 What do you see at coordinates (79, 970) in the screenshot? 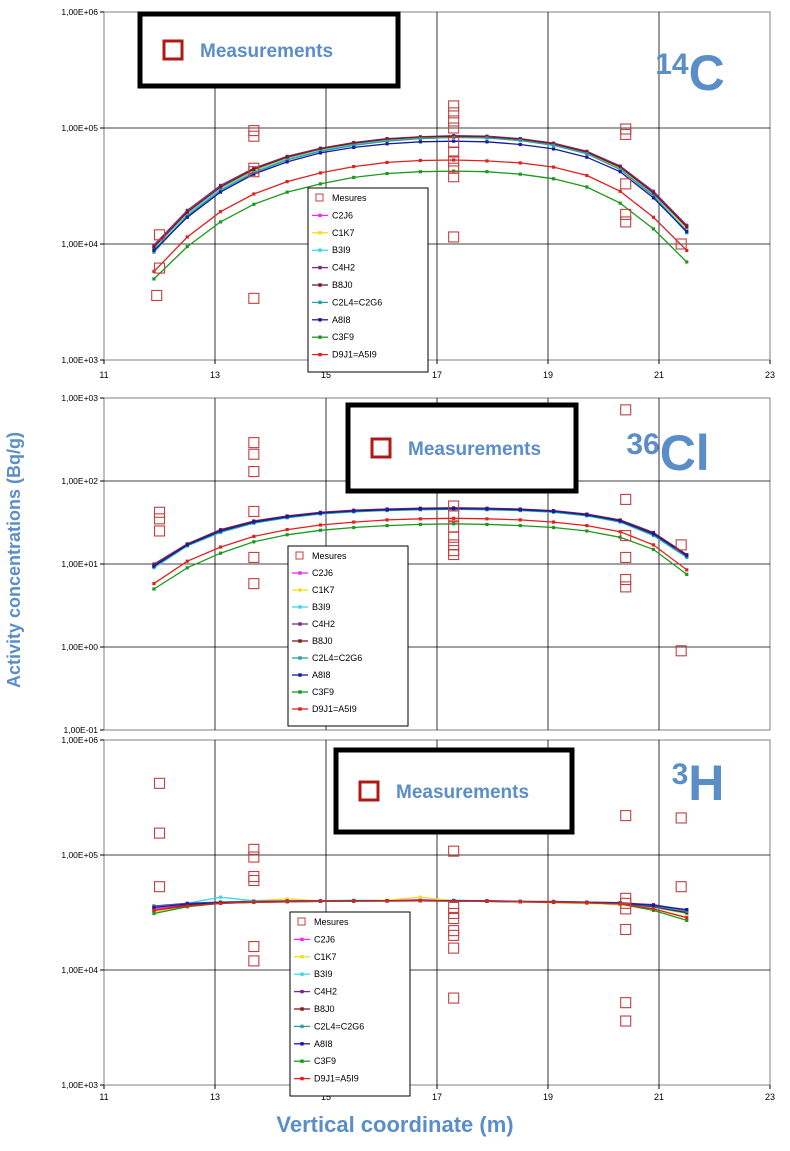
I see `y-tick-label: 1,00E+04` at bounding box center [79, 970].